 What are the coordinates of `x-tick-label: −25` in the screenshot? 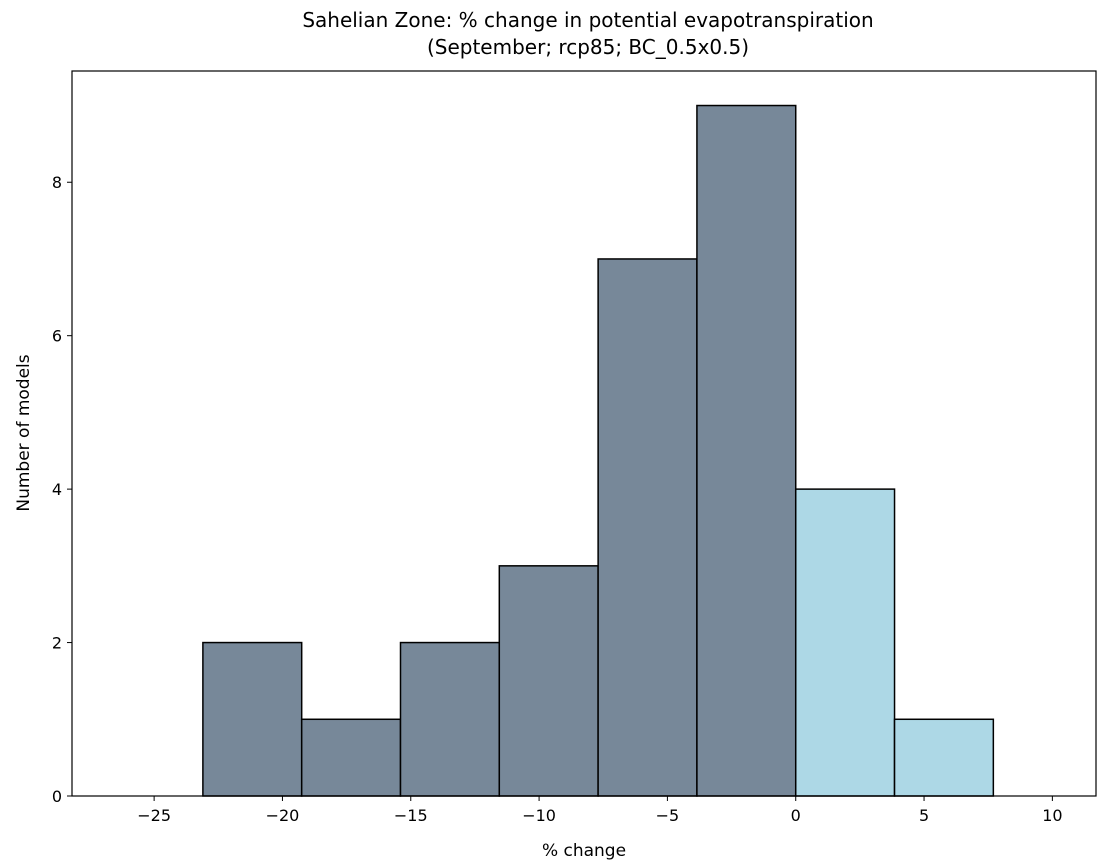 It's located at (154, 815).